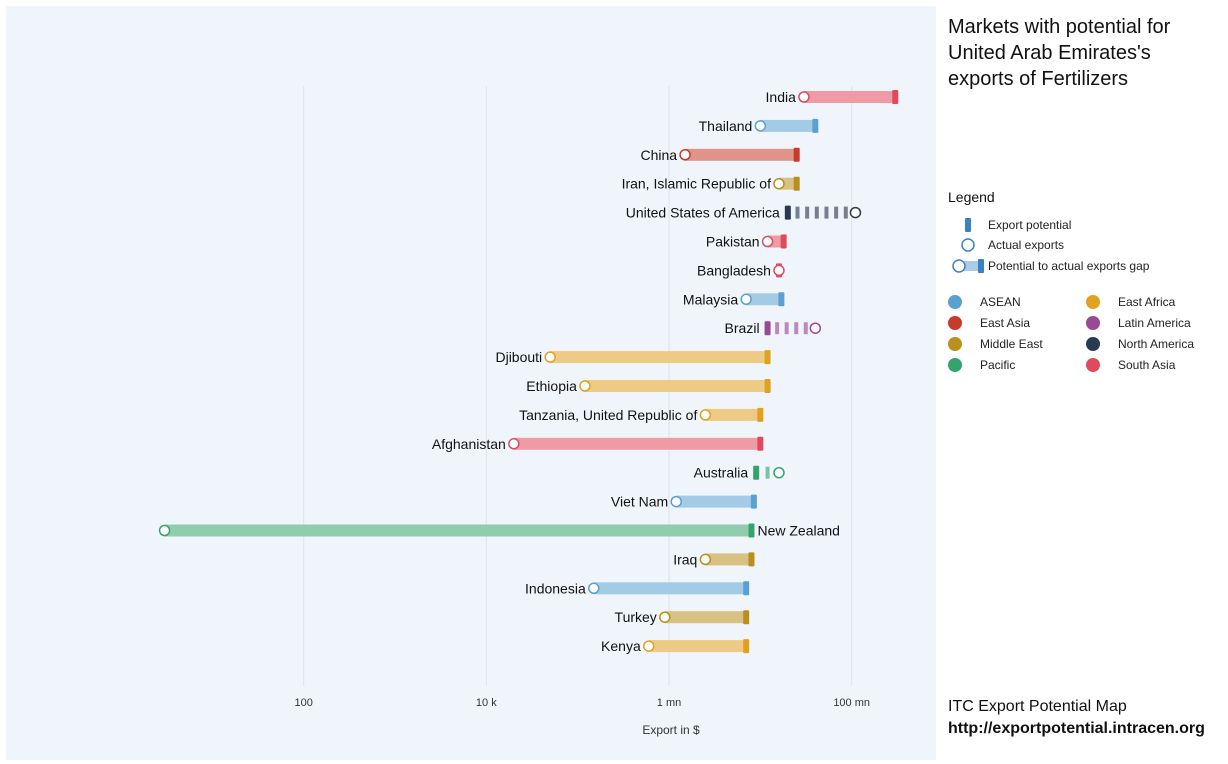  What do you see at coordinates (968, 225) in the screenshot?
I see `export-potential-icon` at bounding box center [968, 225].